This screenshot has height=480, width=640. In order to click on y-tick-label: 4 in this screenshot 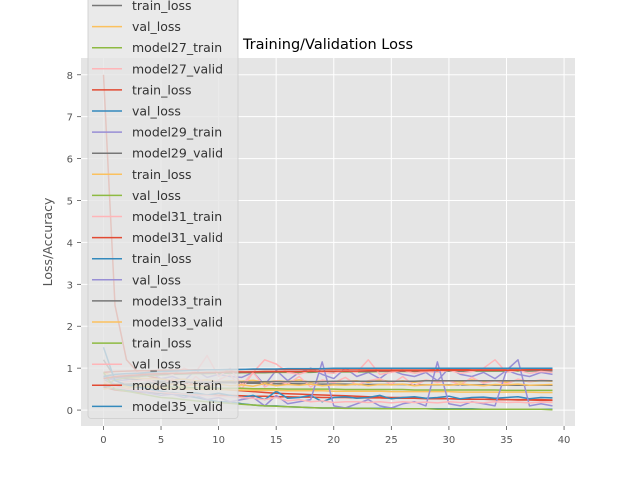, I will do `click(70, 243)`.